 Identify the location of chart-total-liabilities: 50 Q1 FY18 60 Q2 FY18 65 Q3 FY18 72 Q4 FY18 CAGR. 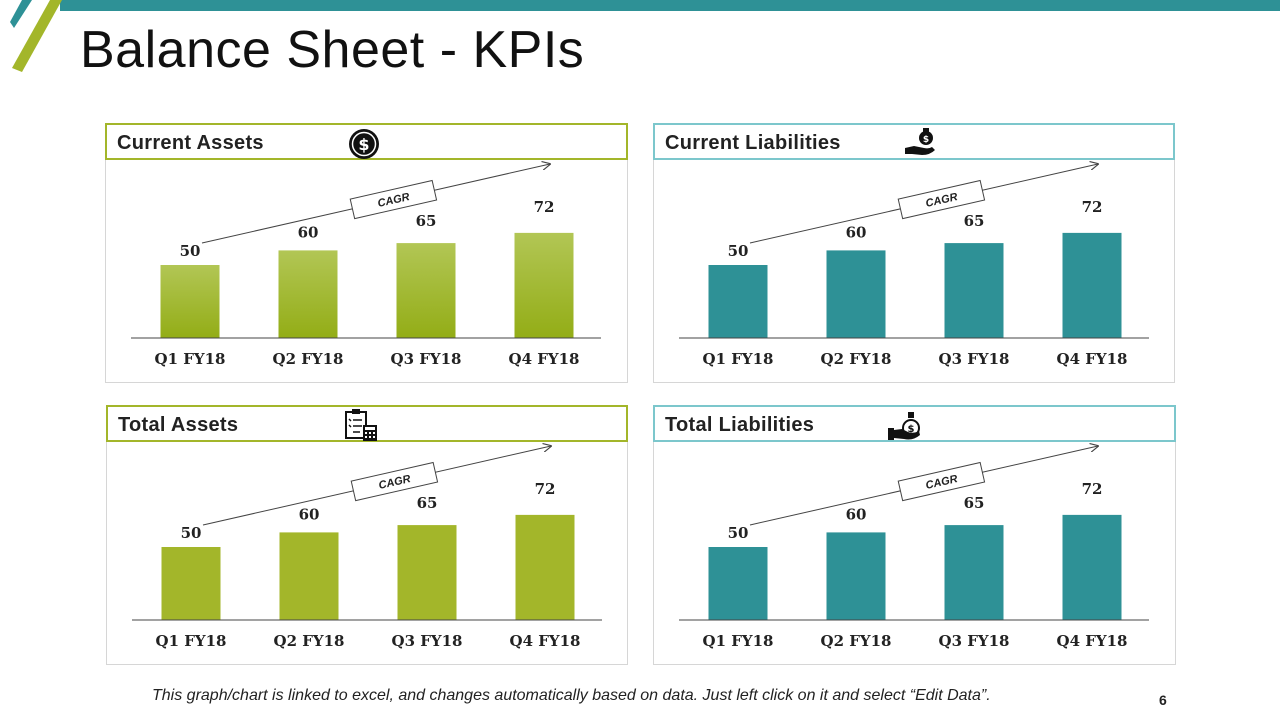
(914, 546).